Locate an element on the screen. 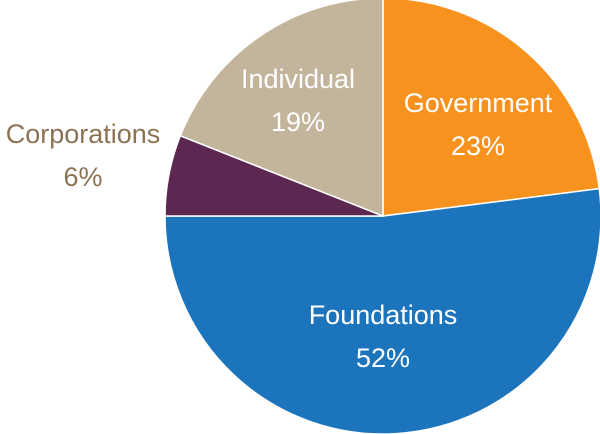 This screenshot has width=600, height=434. slice-value-government: 23% is located at coordinates (478, 146).